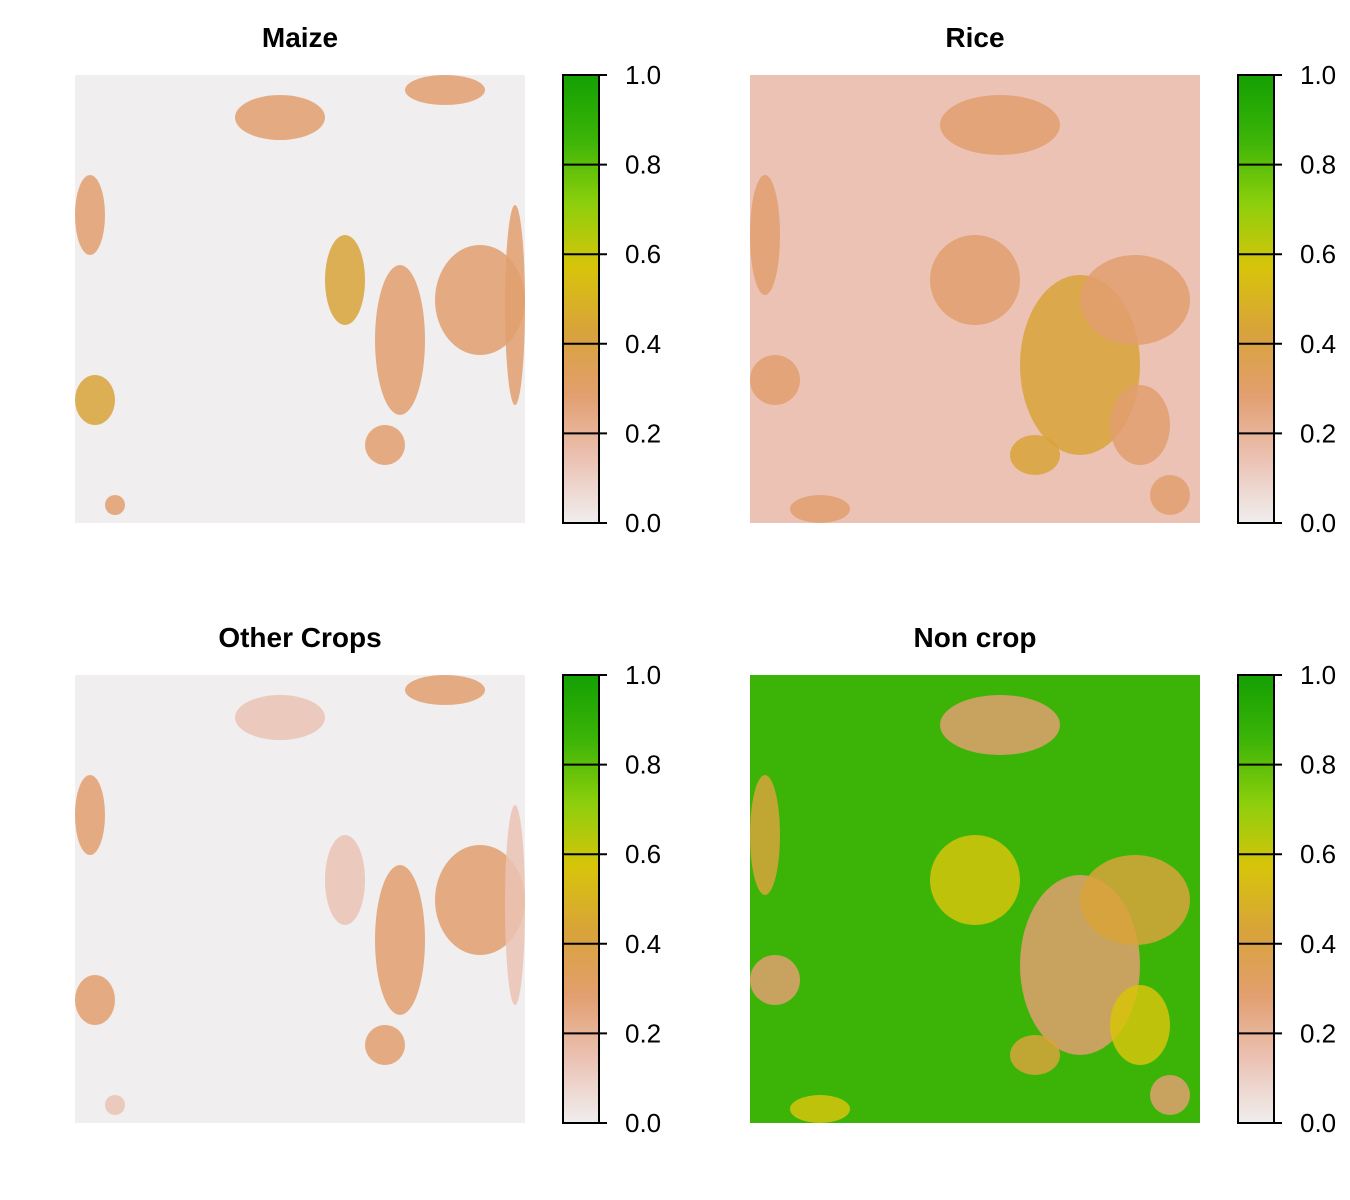  I want to click on raster-map-other-crops, so click(300, 899).